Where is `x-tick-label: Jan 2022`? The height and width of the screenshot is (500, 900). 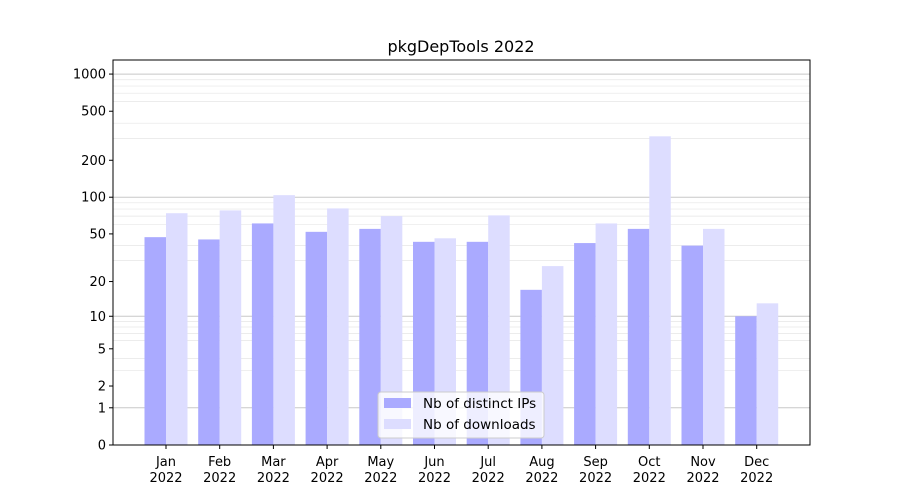 x-tick-label: Jan 2022 is located at coordinates (165, 470).